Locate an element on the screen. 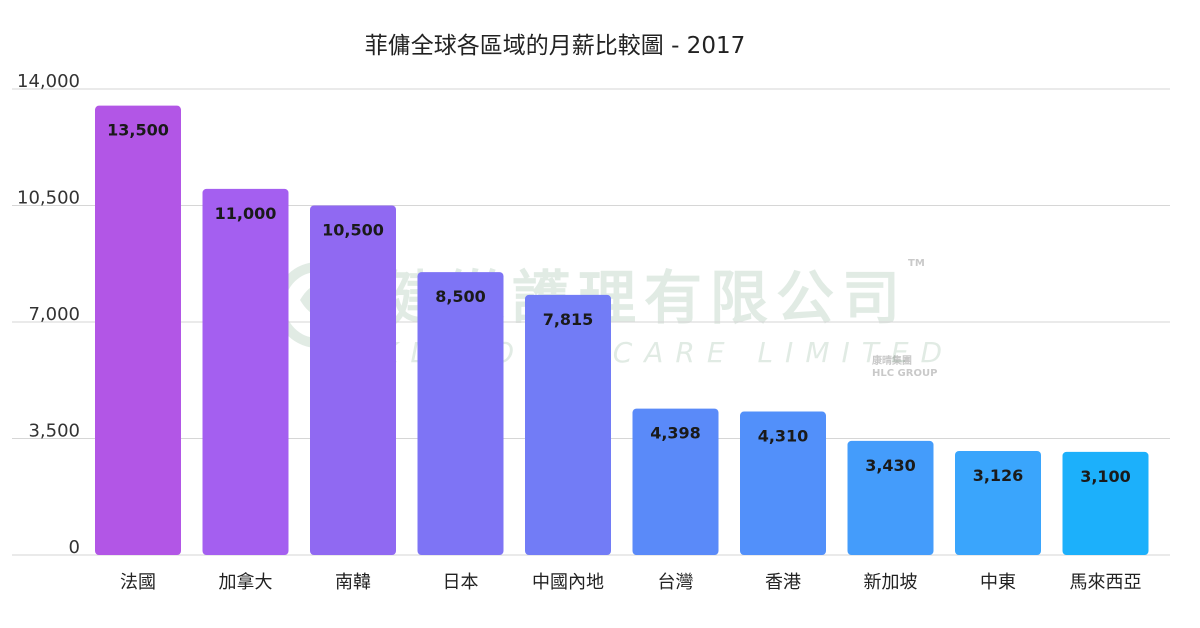 Image resolution: width=1200 pixels, height=628 pixels. category-label: 中國內地 is located at coordinates (568, 582).